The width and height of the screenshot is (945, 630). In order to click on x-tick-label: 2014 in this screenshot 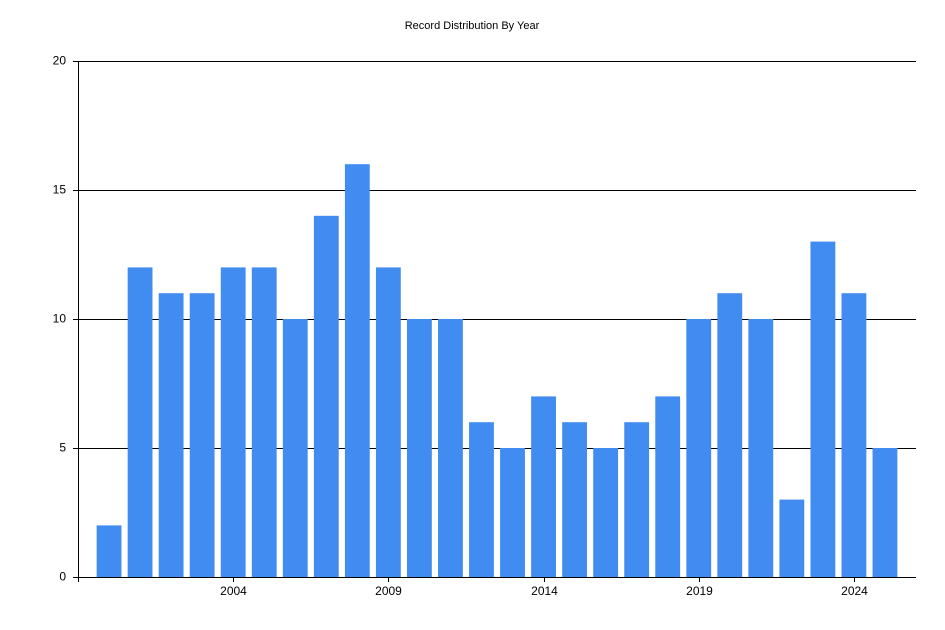, I will do `click(544, 591)`.